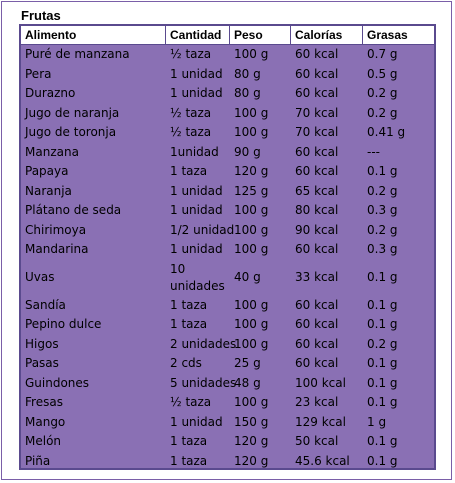 This screenshot has width=455, height=483. What do you see at coordinates (203, 343) in the screenshot?
I see `cell-cantidad: 2 unidades` at bounding box center [203, 343].